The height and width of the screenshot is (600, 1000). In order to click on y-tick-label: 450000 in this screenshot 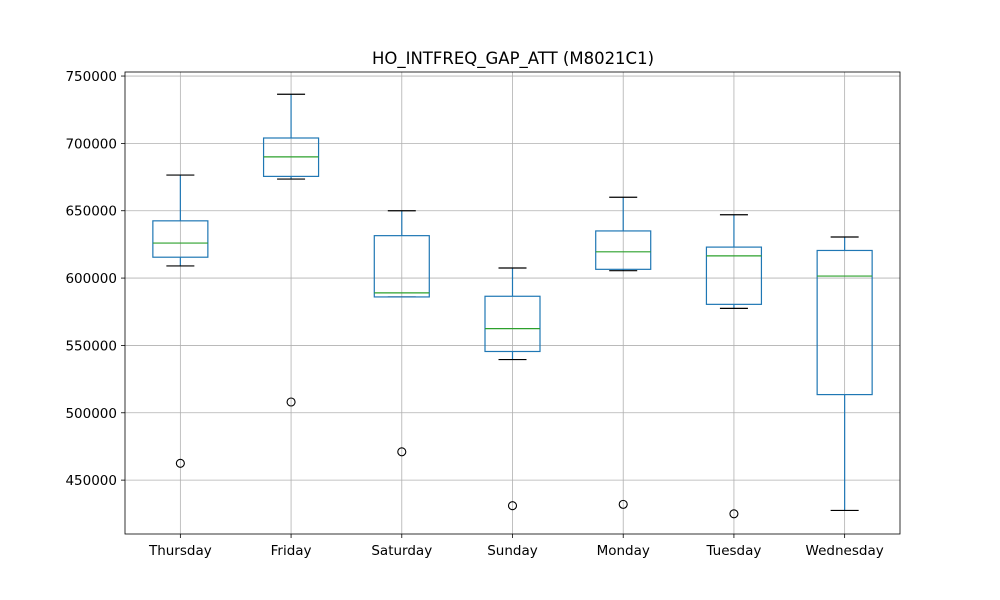, I will do `click(91, 481)`.